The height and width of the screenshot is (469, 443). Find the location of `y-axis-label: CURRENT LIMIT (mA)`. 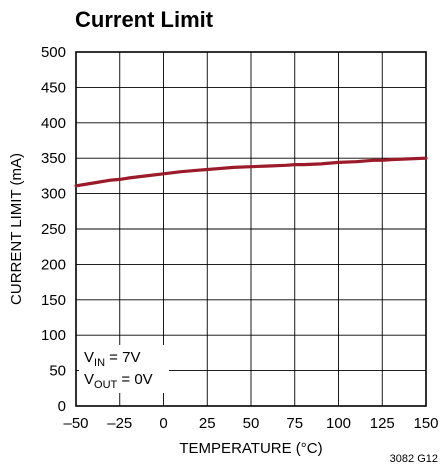

y-axis-label: CURRENT LIMIT (mA) is located at coordinates (16, 229).